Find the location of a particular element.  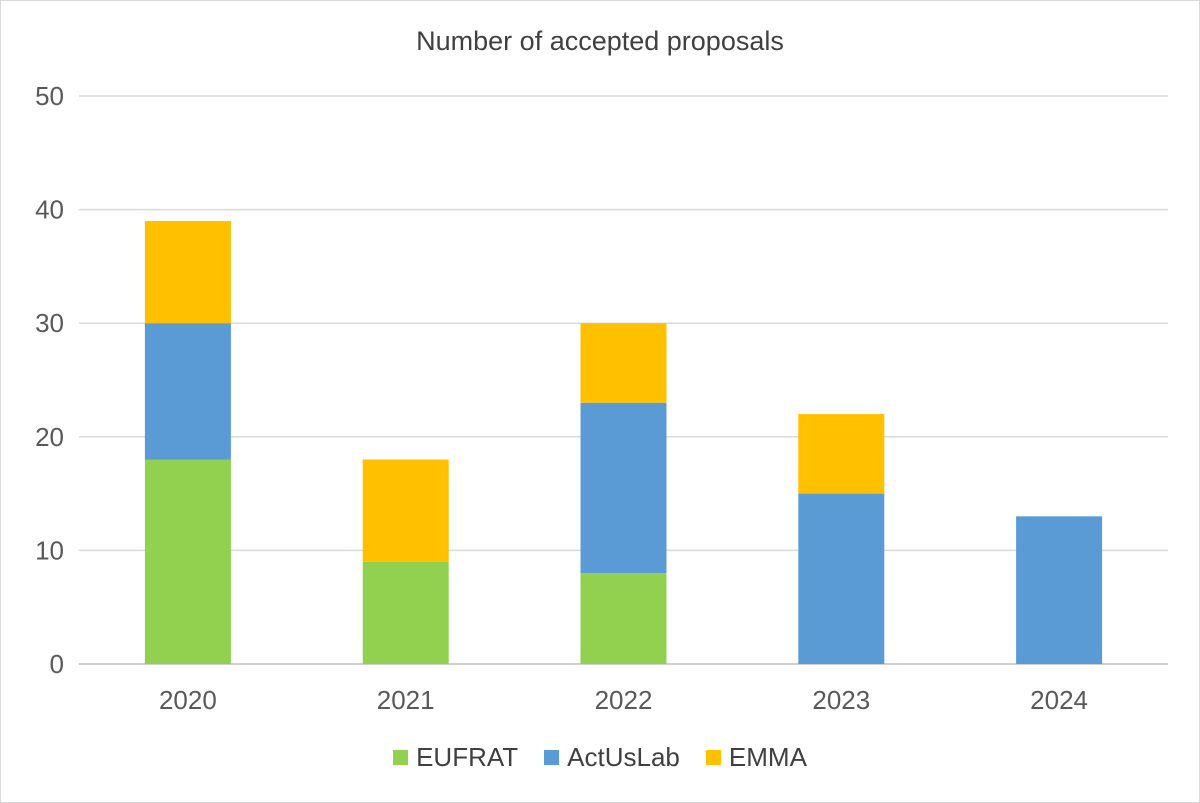

x-tick-label: 2020 is located at coordinates (188, 700).